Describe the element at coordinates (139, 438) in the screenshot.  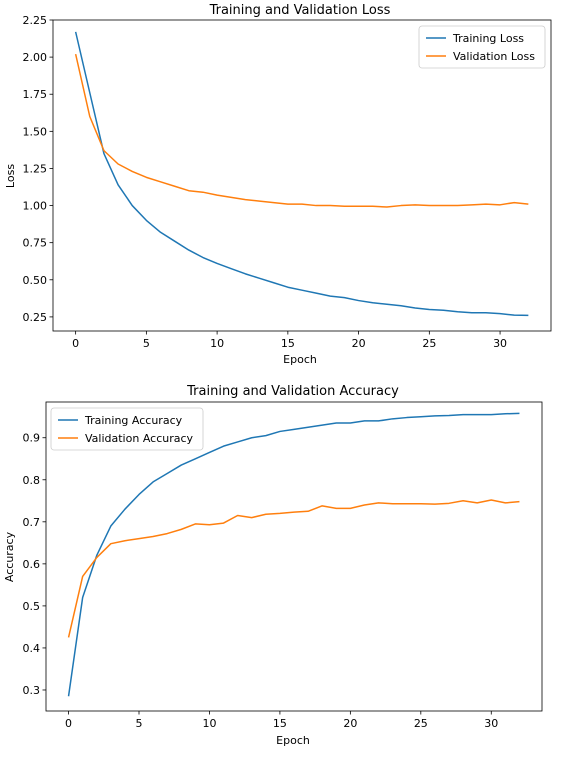
I see `accuracy-legend-label: Validation Accuracy` at that location.